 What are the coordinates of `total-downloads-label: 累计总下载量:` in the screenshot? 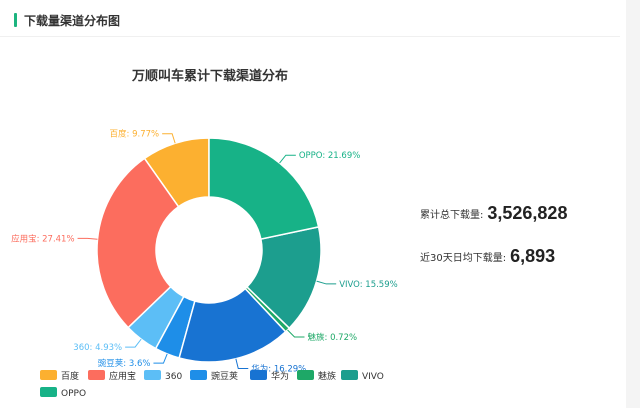 It's located at (452, 215).